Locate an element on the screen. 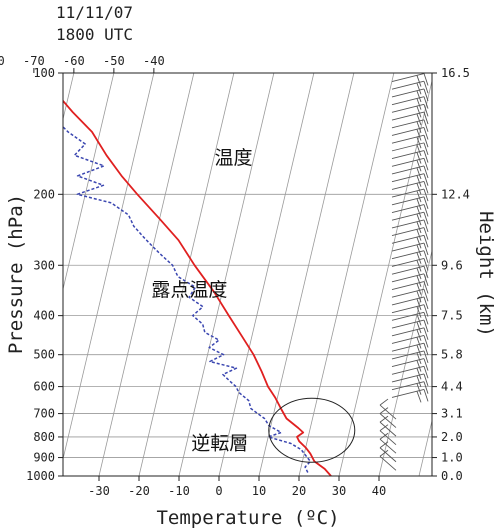  x-tick-label: 10 is located at coordinates (259, 491).